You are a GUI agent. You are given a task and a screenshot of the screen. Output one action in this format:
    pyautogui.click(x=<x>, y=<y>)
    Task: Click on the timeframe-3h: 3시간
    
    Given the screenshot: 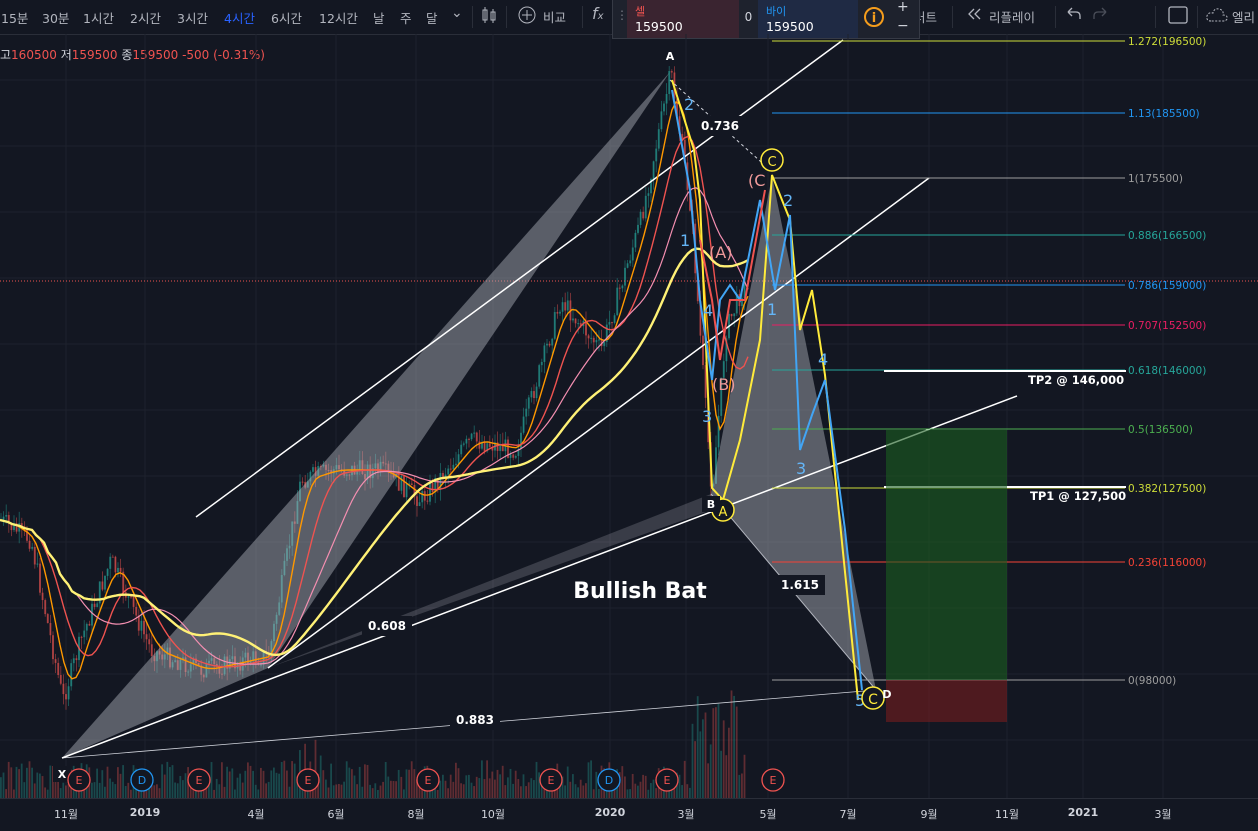 What is the action you would take?
    pyautogui.click(x=192, y=18)
    